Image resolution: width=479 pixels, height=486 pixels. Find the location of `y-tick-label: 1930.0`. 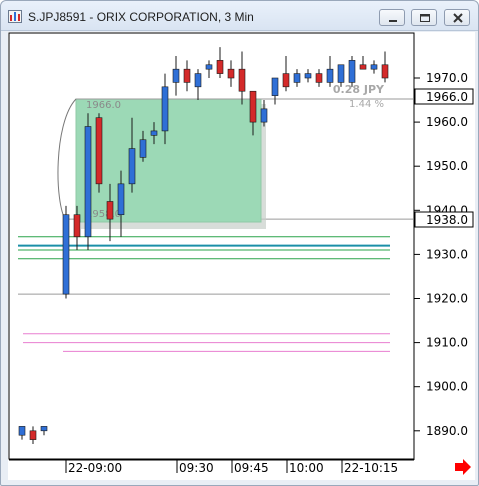

y-tick-label: 1930.0 is located at coordinates (447, 254).